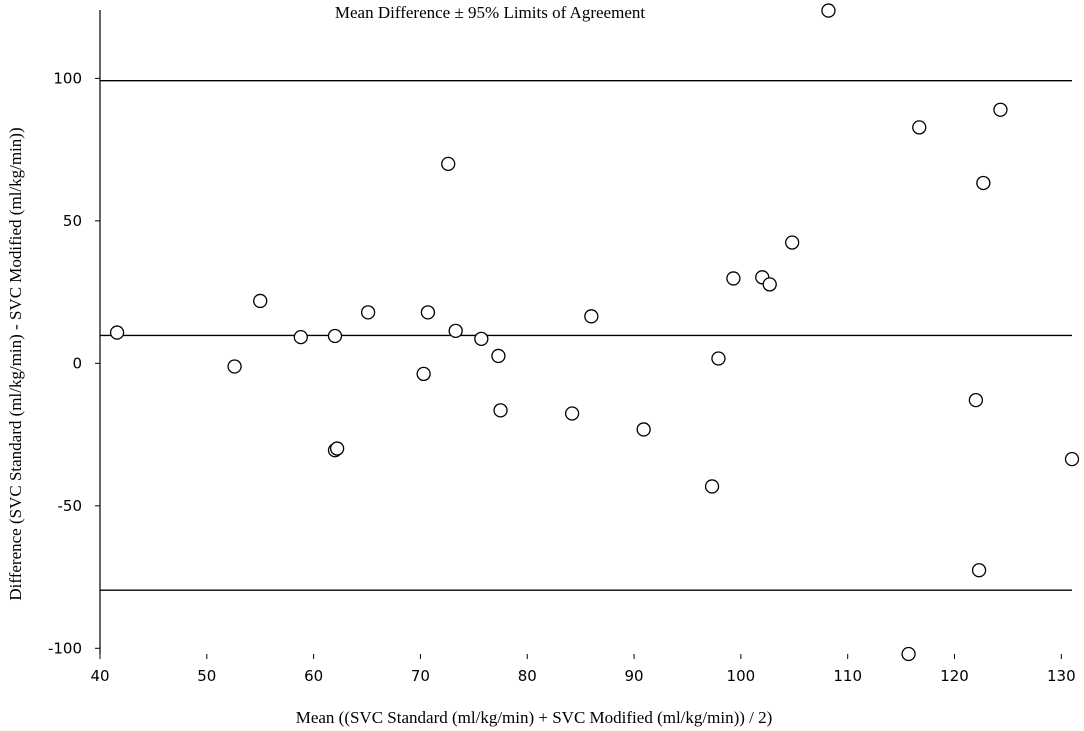 The height and width of the screenshot is (731, 1084). What do you see at coordinates (634, 676) in the screenshot?
I see `x-tick-label: 90` at bounding box center [634, 676].